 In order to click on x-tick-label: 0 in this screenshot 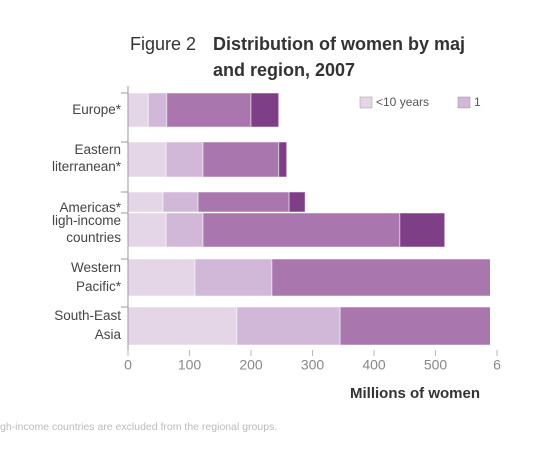, I will do `click(128, 365)`.